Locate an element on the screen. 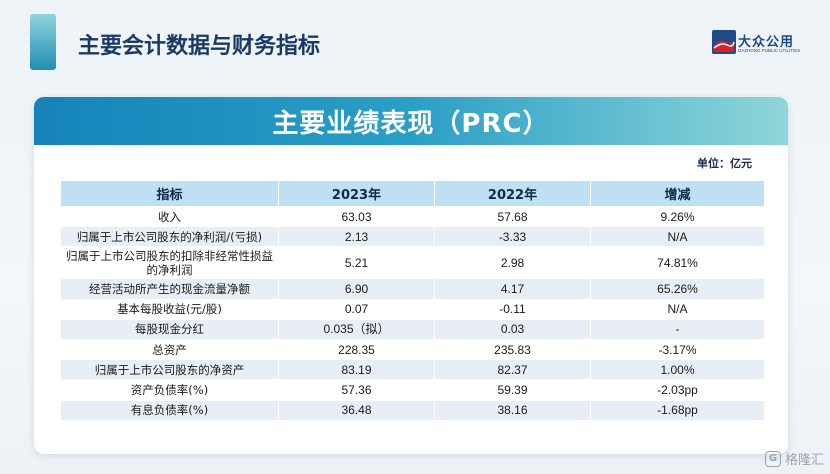 Image resolution: width=830 pixels, height=474 pixels. table-row: 基本每股收益(元/股) 0.07 -0.11 N/A is located at coordinates (412, 309).